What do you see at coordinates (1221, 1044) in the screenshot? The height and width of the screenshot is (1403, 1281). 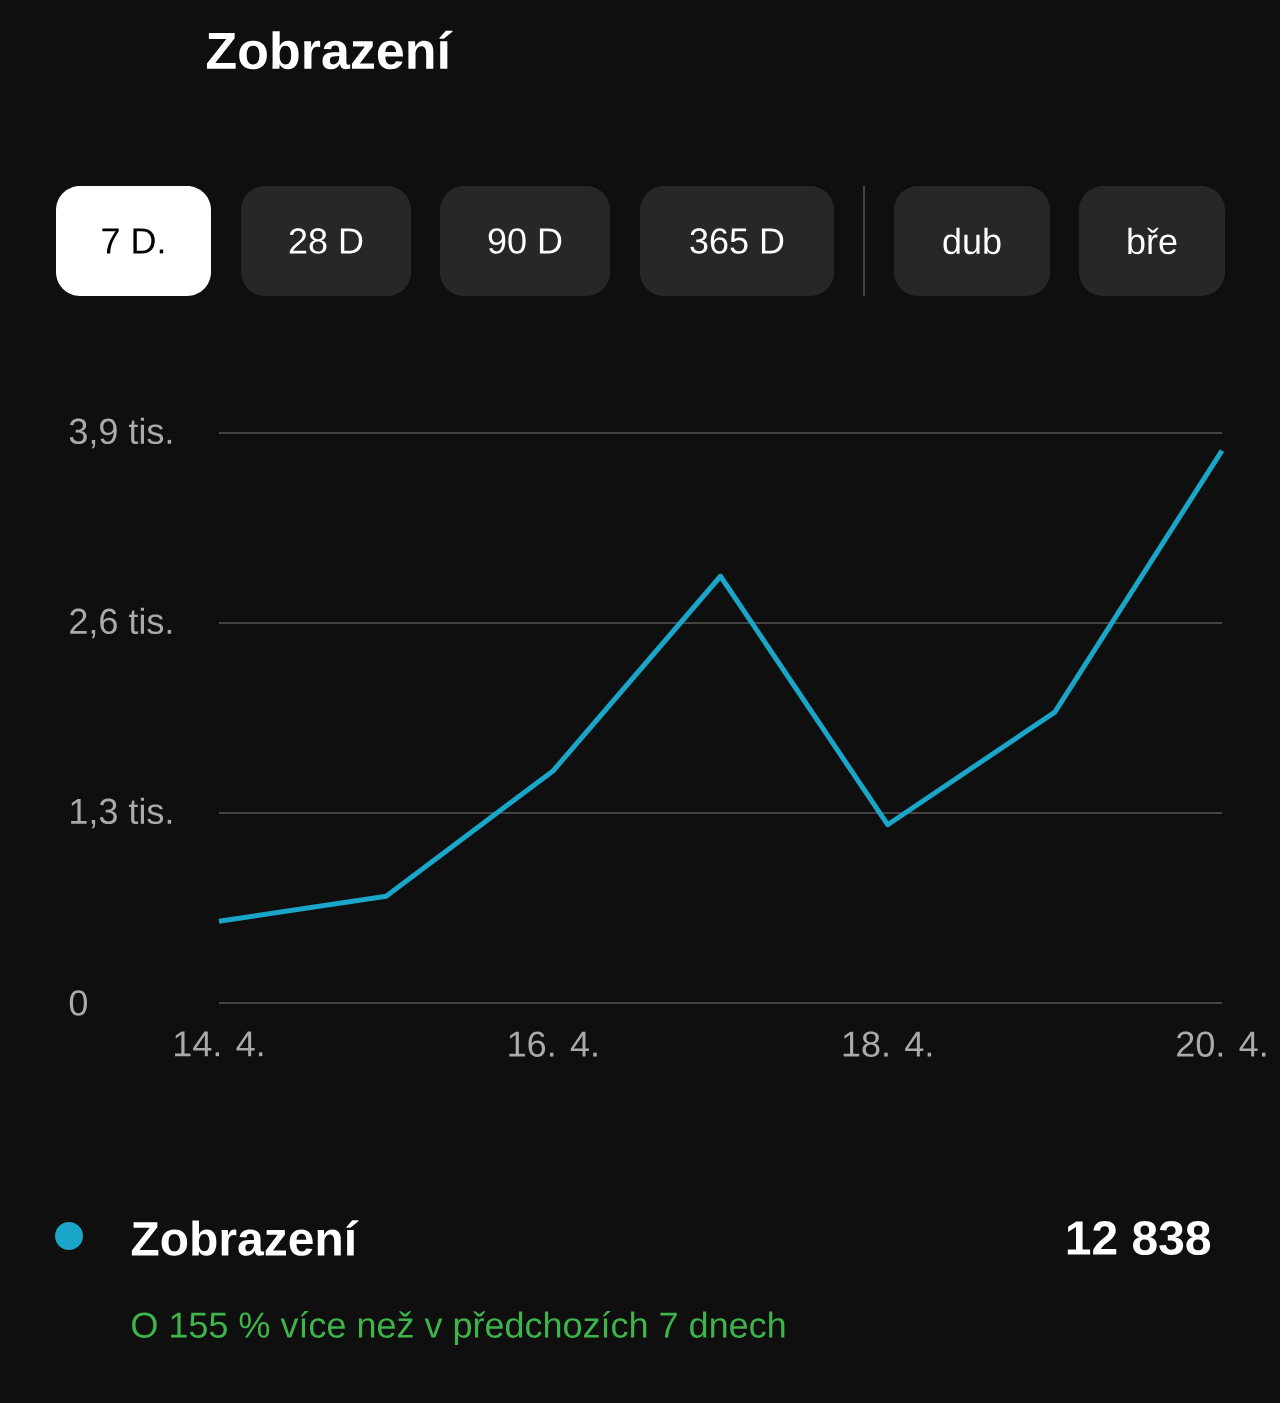 I see `x-tick-label: 20. 4.` at bounding box center [1221, 1044].